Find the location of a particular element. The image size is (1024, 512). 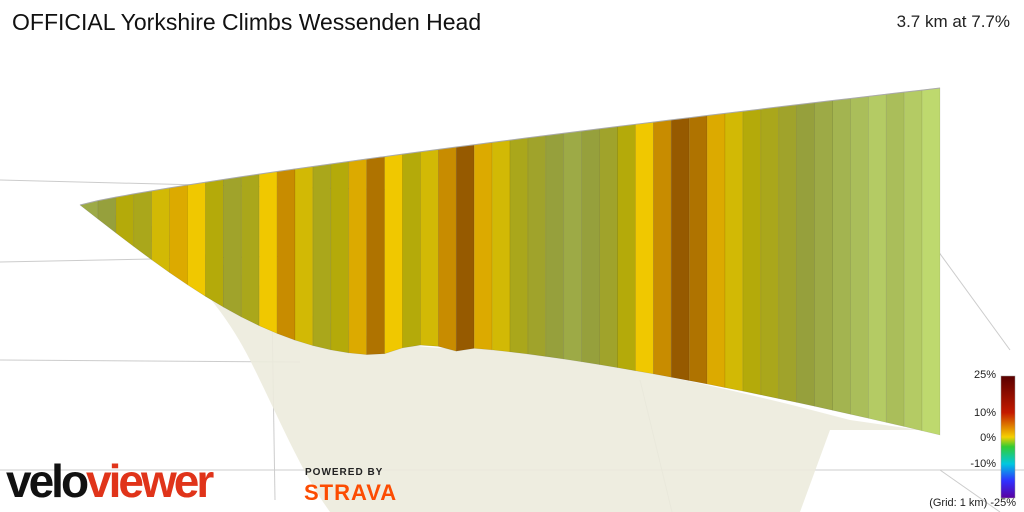

grid-label-text: (Grid: 1 km) is located at coordinates (958, 503).